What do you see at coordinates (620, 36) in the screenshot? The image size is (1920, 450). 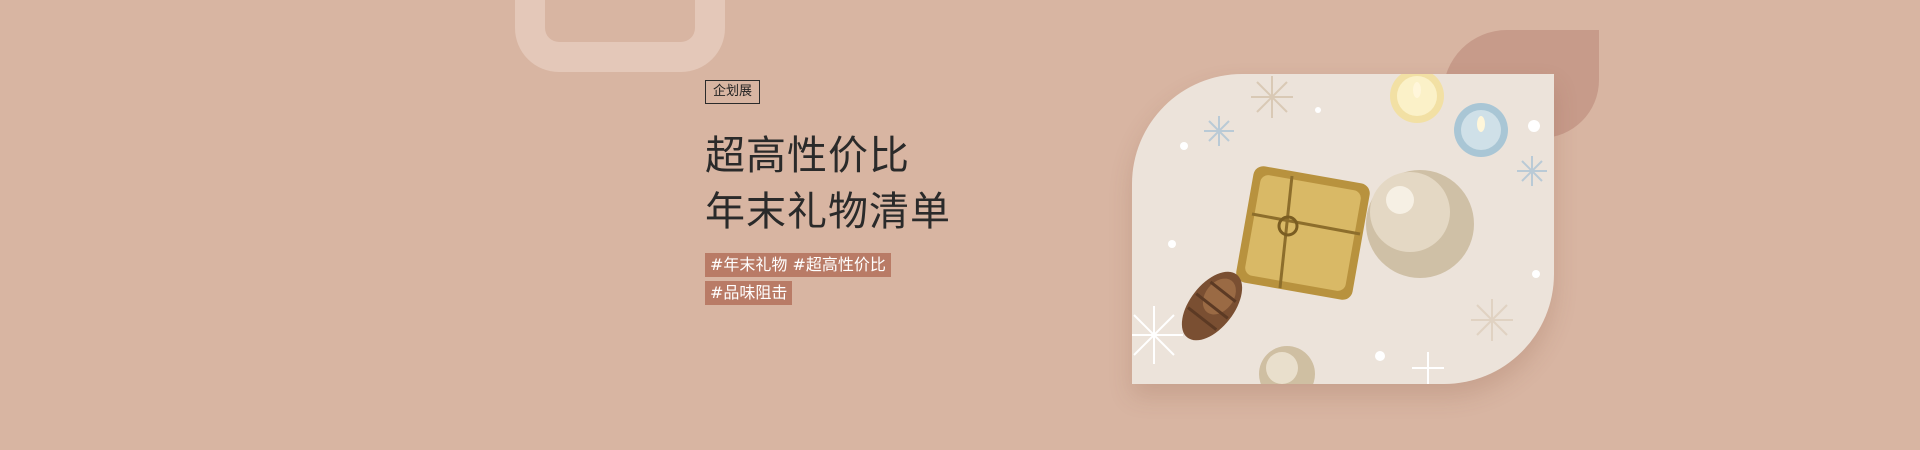 I see `decorative-frame-shape` at bounding box center [620, 36].